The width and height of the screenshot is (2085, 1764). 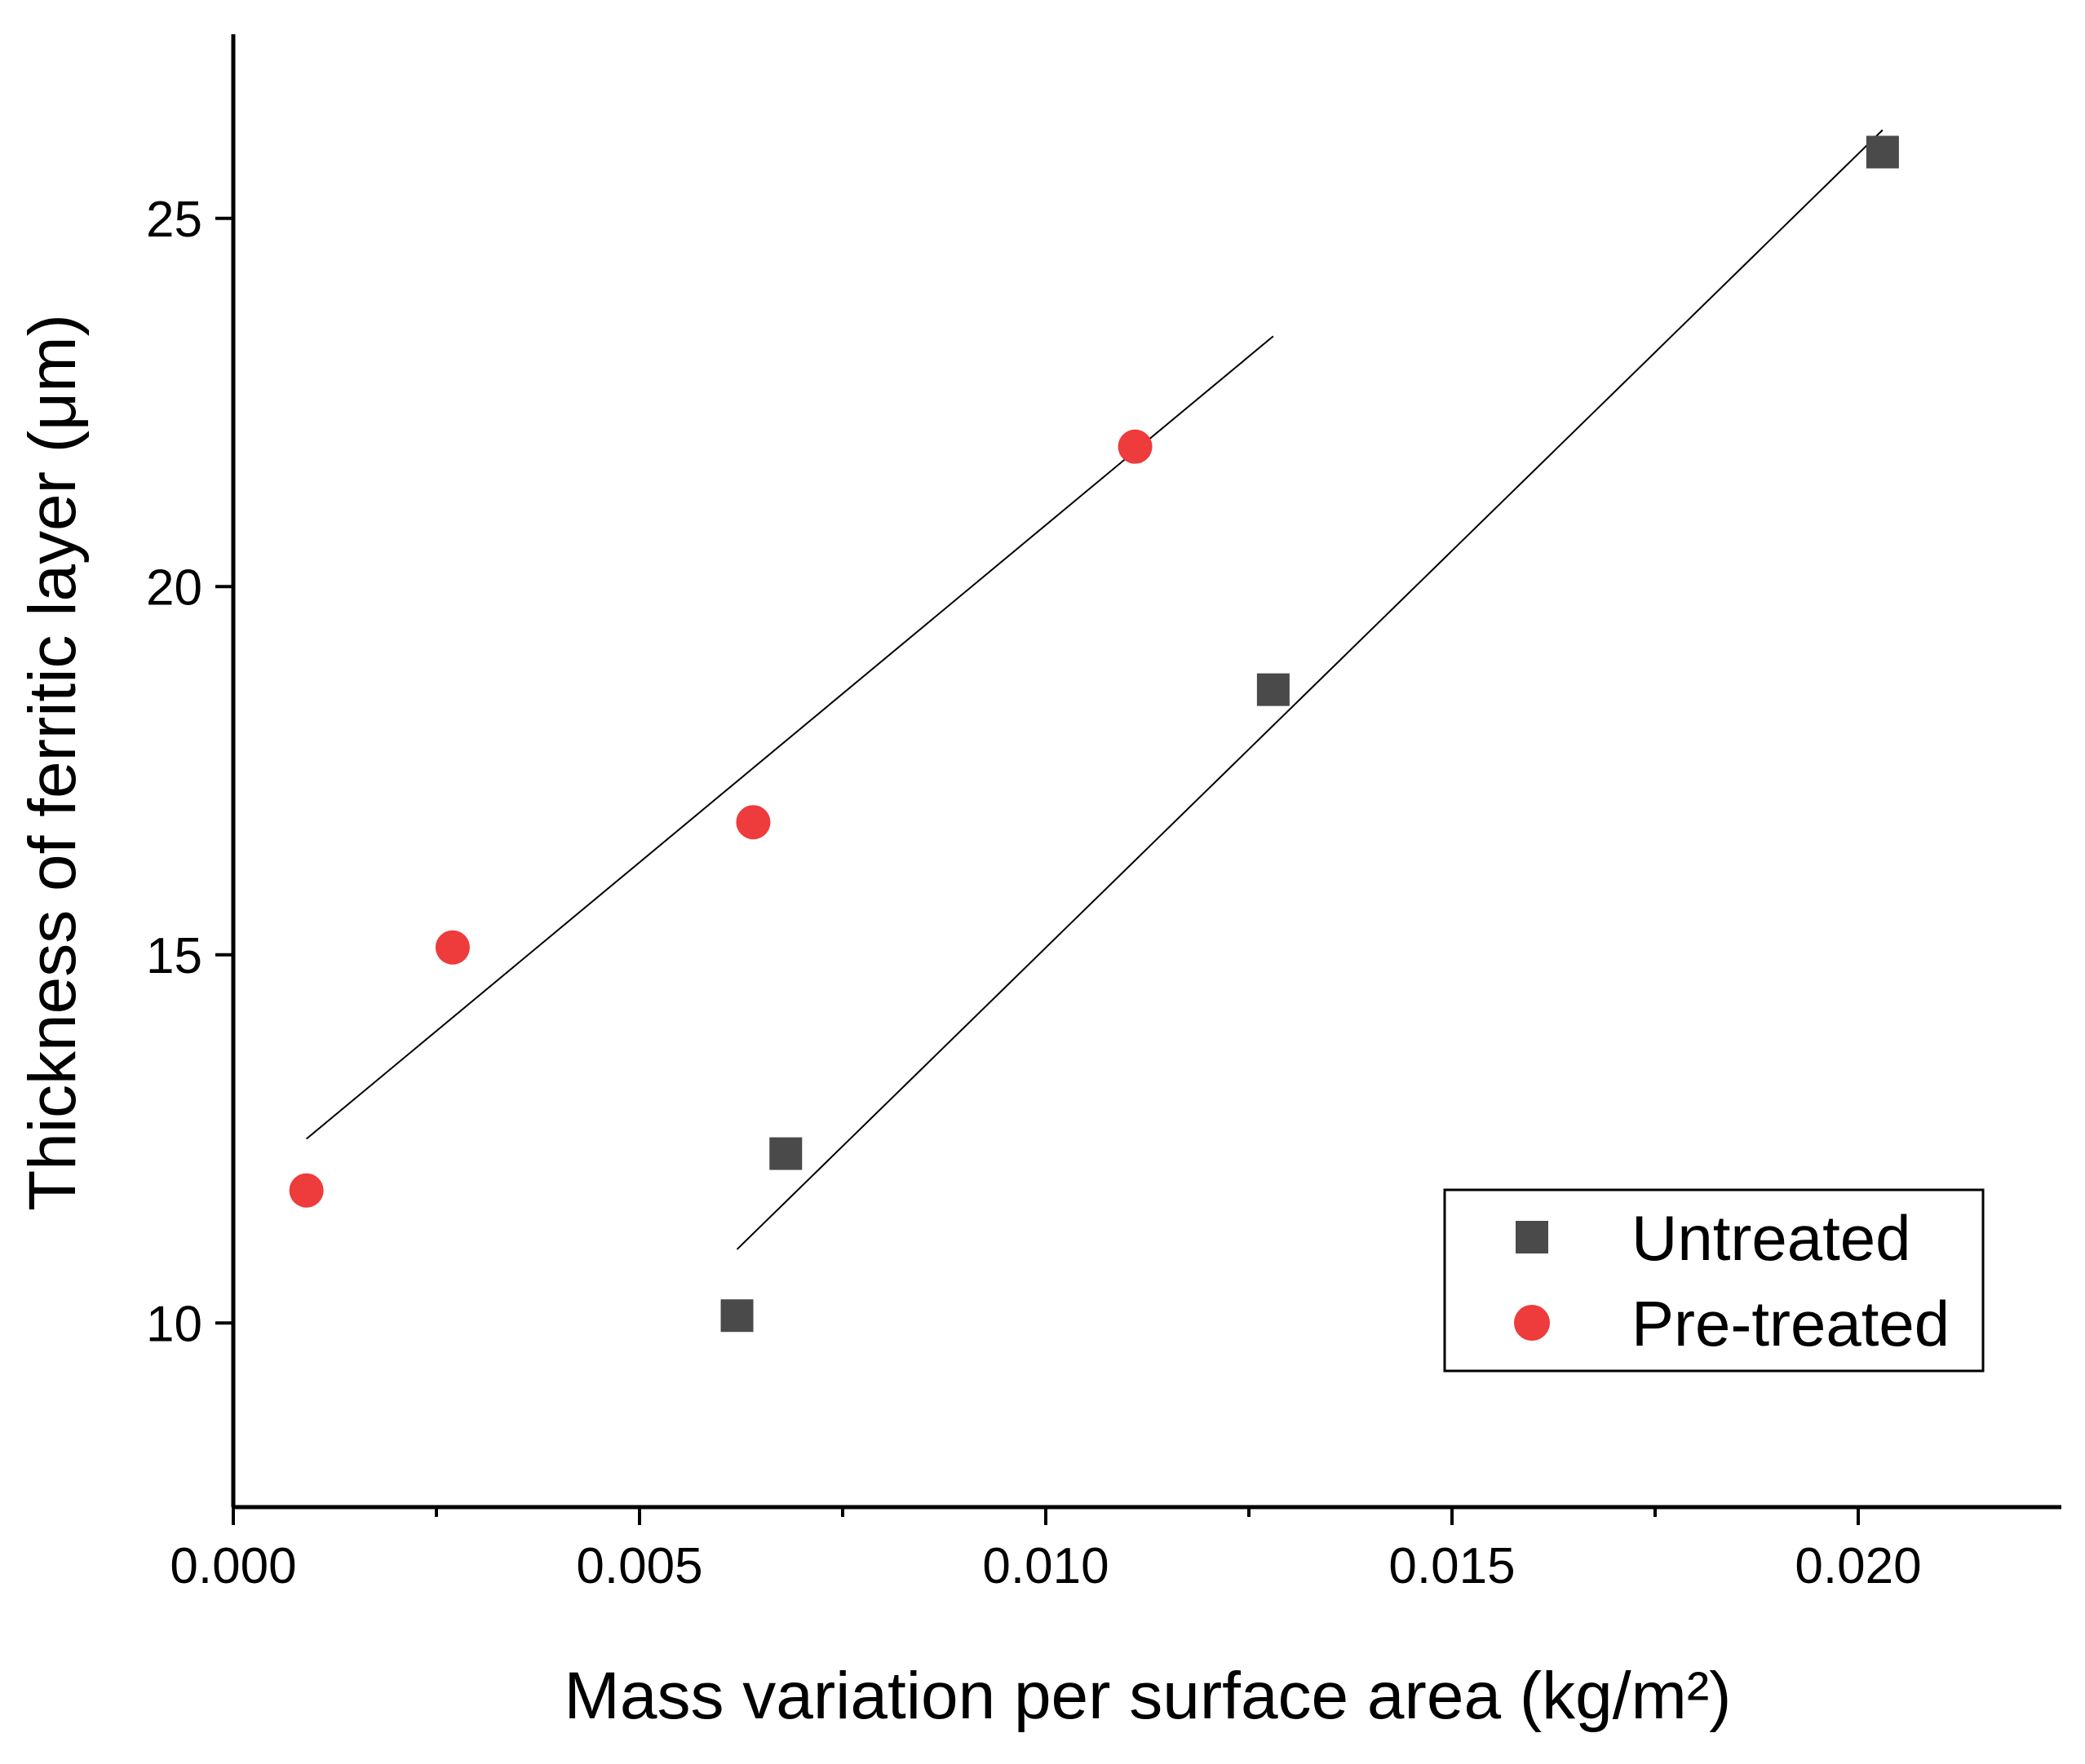 What do you see at coordinates (174, 956) in the screenshot?
I see `y-tick-label: 15` at bounding box center [174, 956].